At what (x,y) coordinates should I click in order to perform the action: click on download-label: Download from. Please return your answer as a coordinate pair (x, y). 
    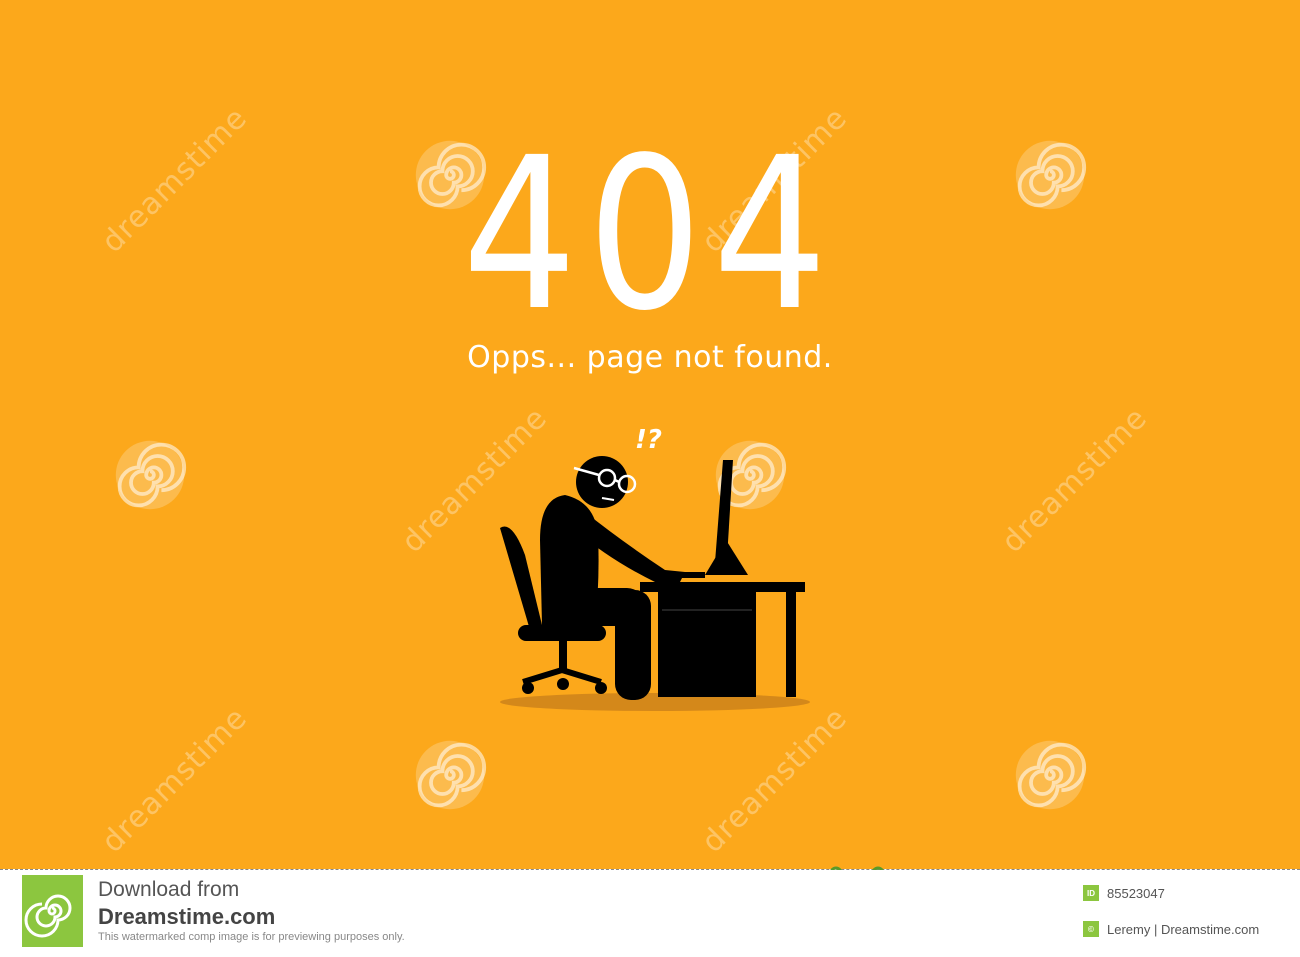
    Looking at the image, I should click on (169, 889).